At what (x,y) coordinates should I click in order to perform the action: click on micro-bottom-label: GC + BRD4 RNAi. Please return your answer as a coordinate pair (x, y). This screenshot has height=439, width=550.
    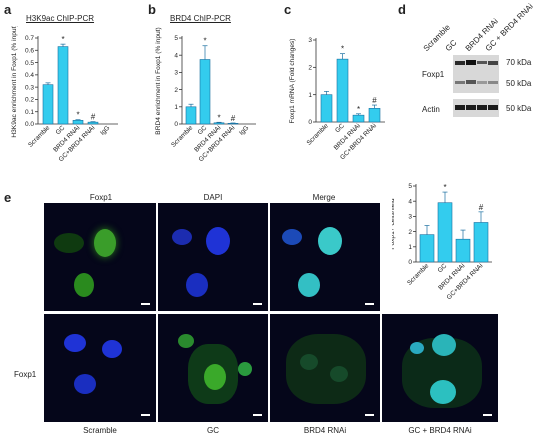
    Looking at the image, I should click on (440, 430).